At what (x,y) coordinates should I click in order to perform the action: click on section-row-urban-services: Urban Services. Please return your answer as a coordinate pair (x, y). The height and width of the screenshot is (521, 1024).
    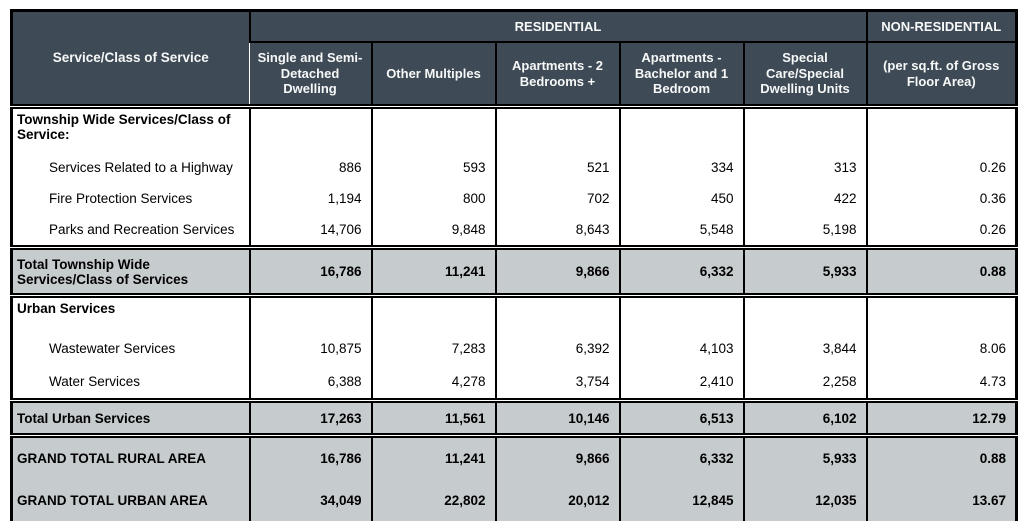
    Looking at the image, I should click on (514, 312).